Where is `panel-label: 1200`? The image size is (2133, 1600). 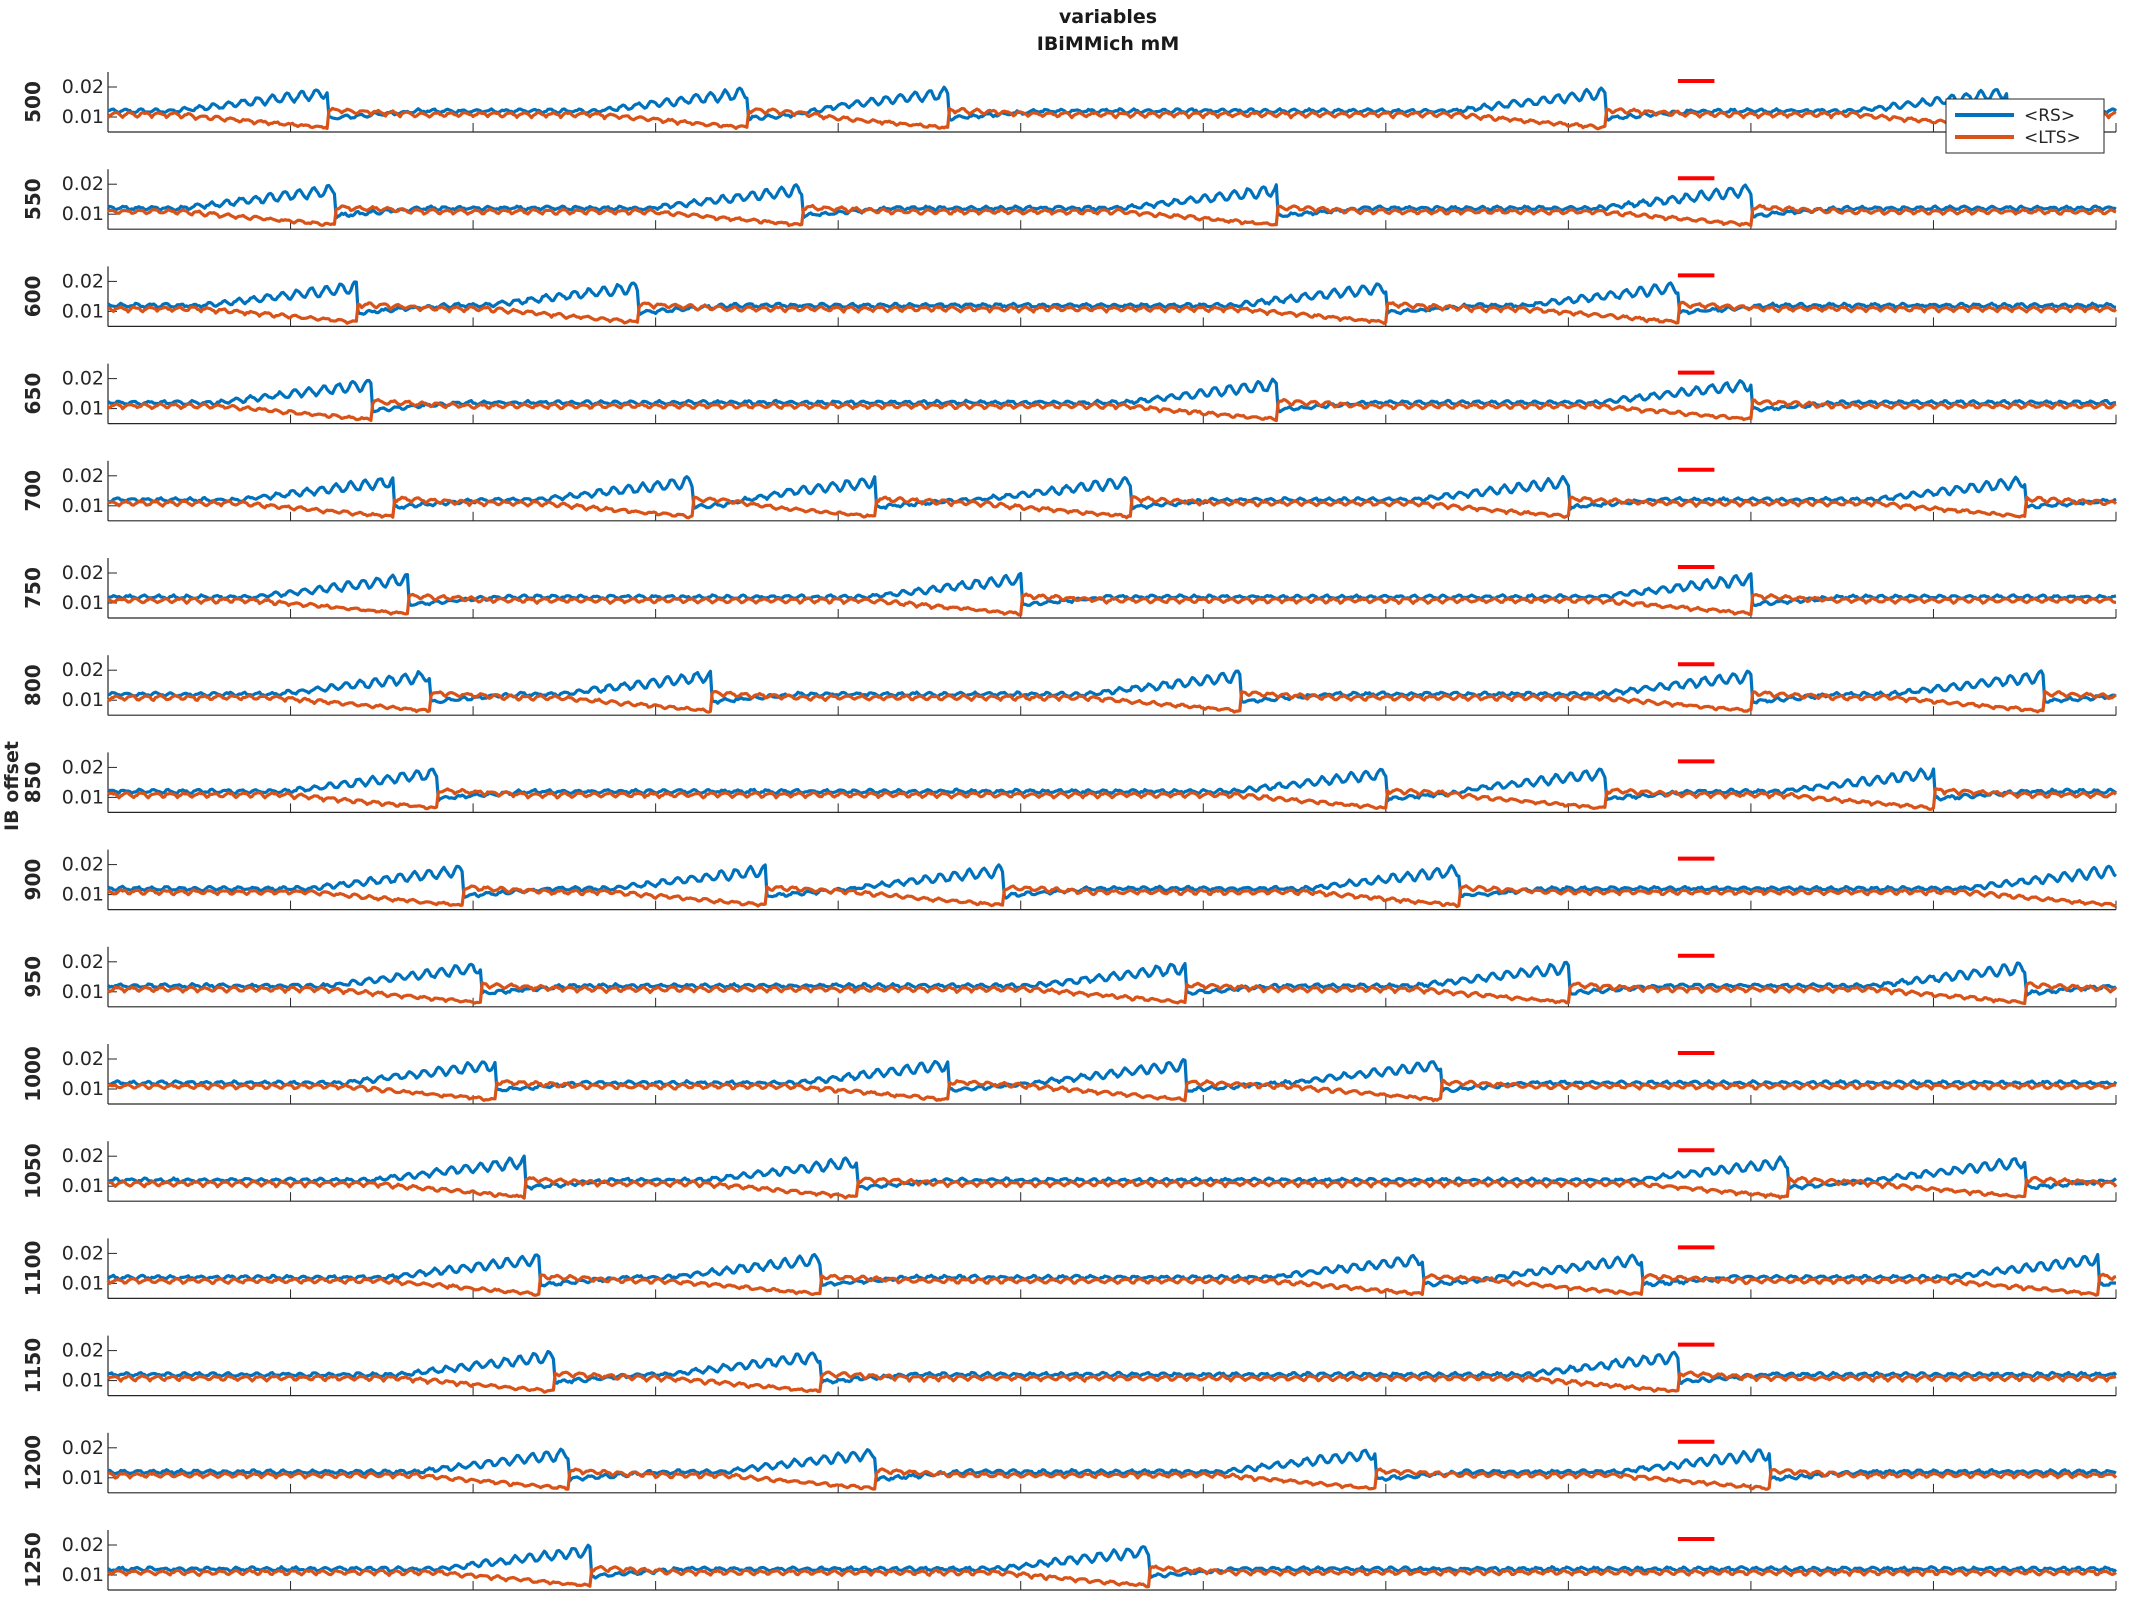 panel-label: 1200 is located at coordinates (33, 1463).